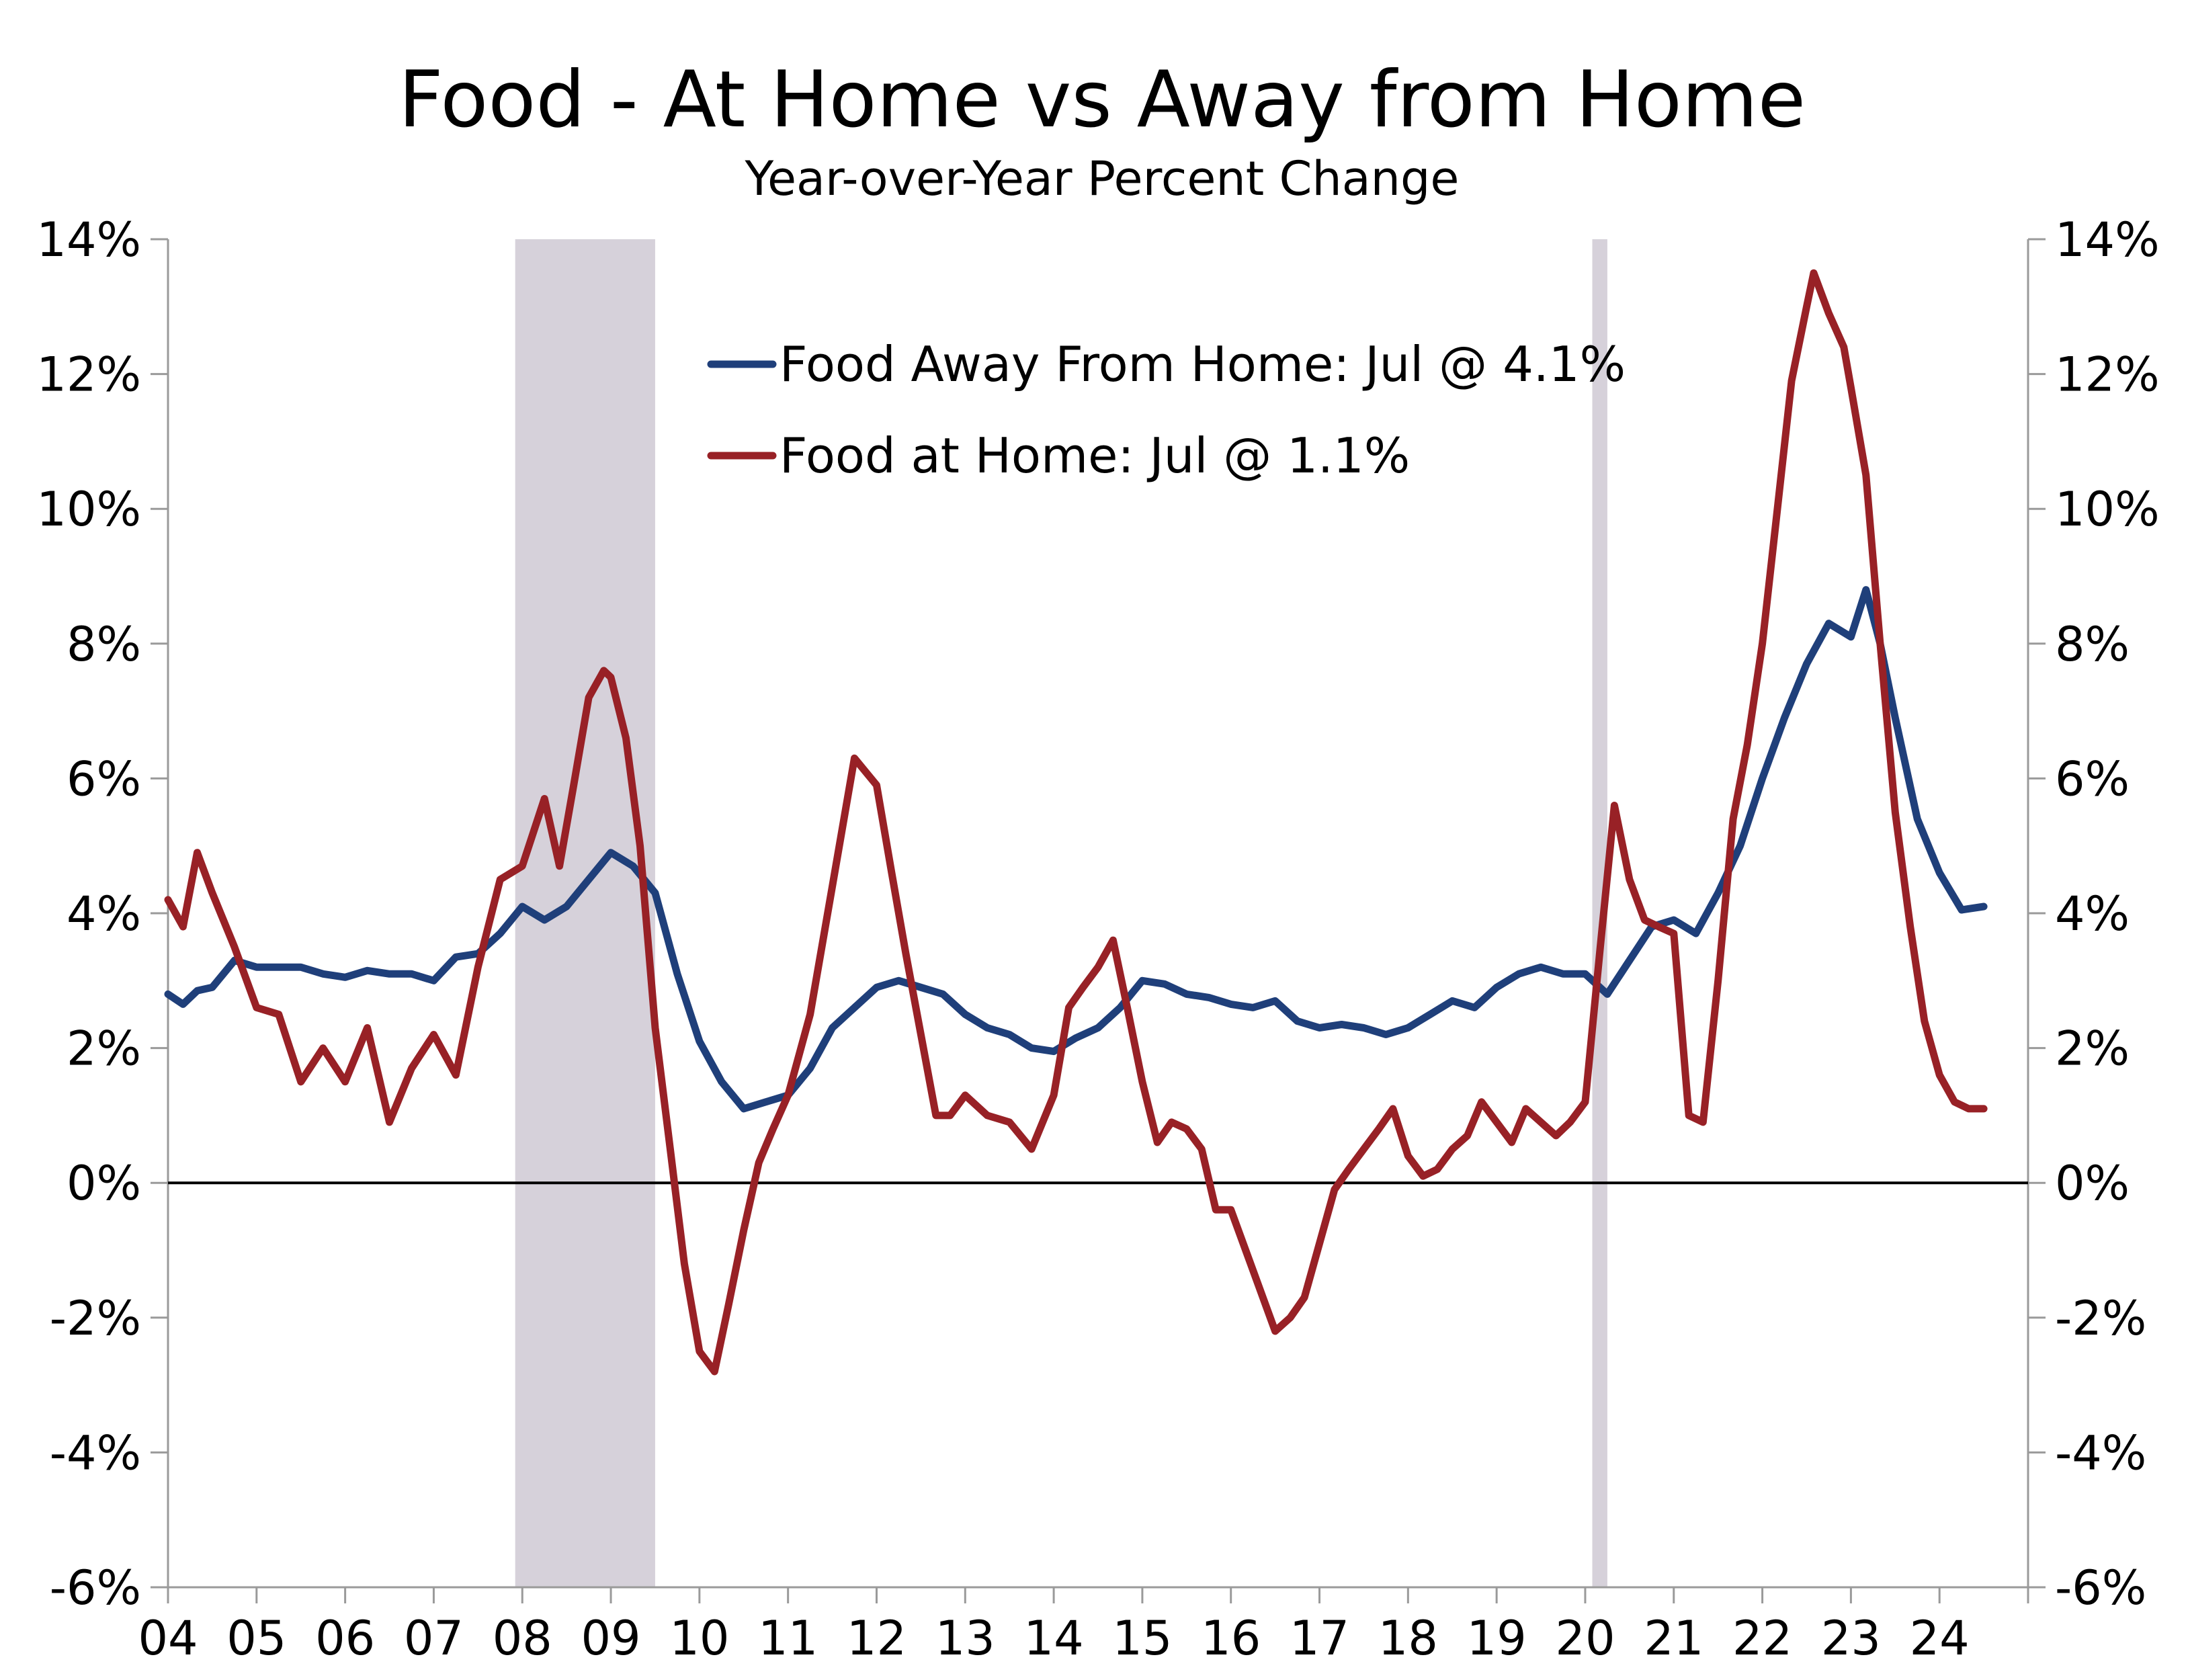  Describe the element at coordinates (2107, 375) in the screenshot. I see `y-tick-label-right: 12%` at that location.